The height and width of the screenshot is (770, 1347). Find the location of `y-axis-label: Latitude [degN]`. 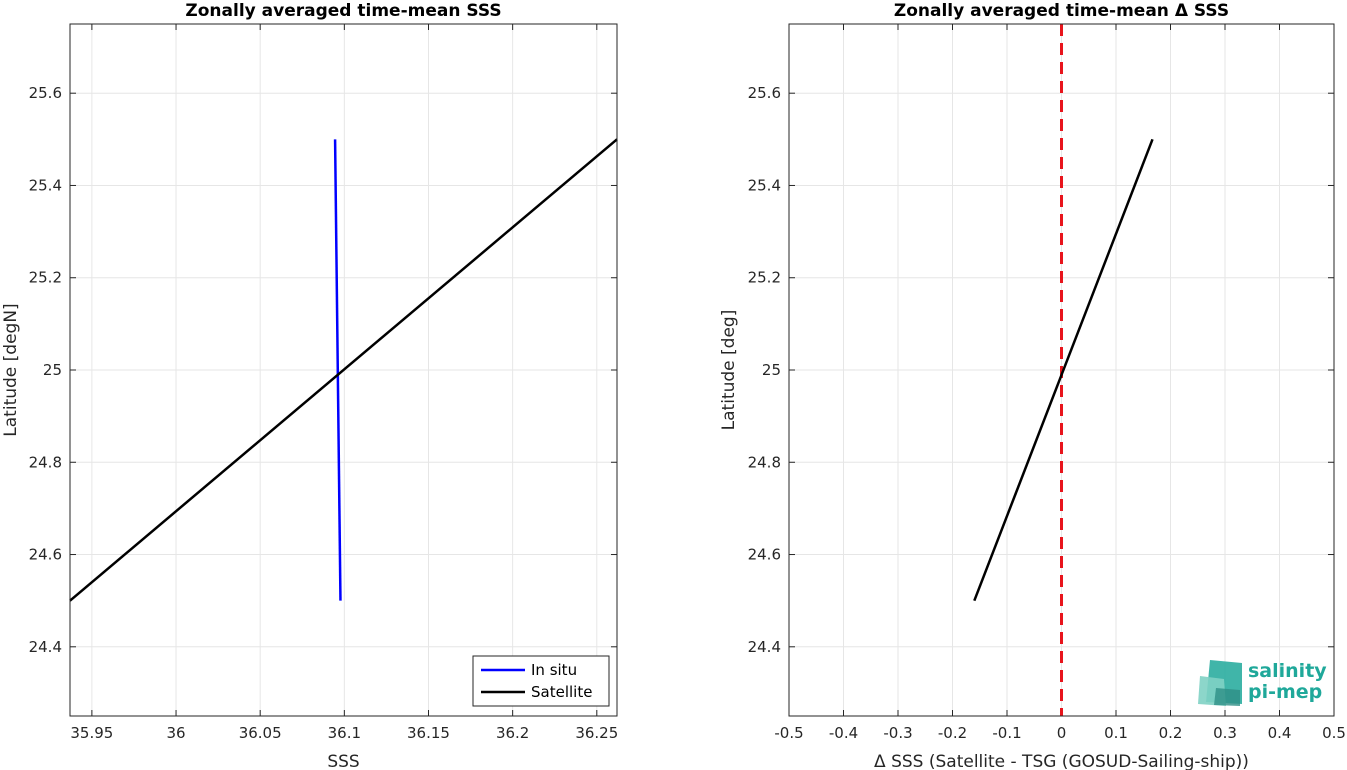

y-axis-label: Latitude [degN] is located at coordinates (11, 369).